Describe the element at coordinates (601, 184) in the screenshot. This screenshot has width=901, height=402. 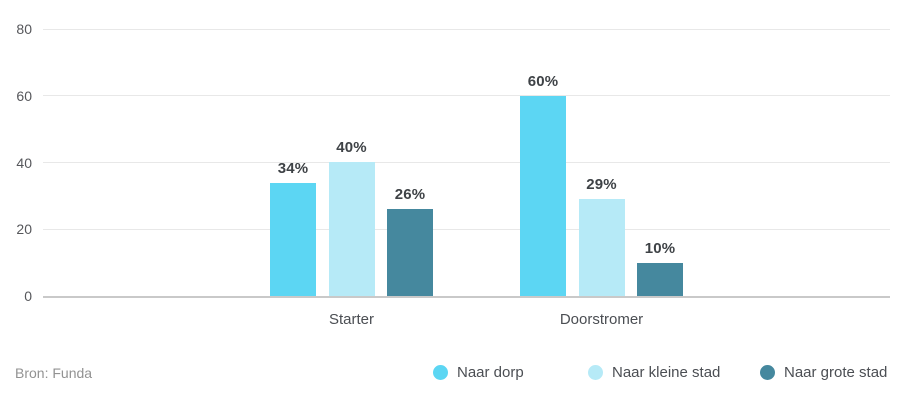
I see `bar-value-label: 29%` at that location.